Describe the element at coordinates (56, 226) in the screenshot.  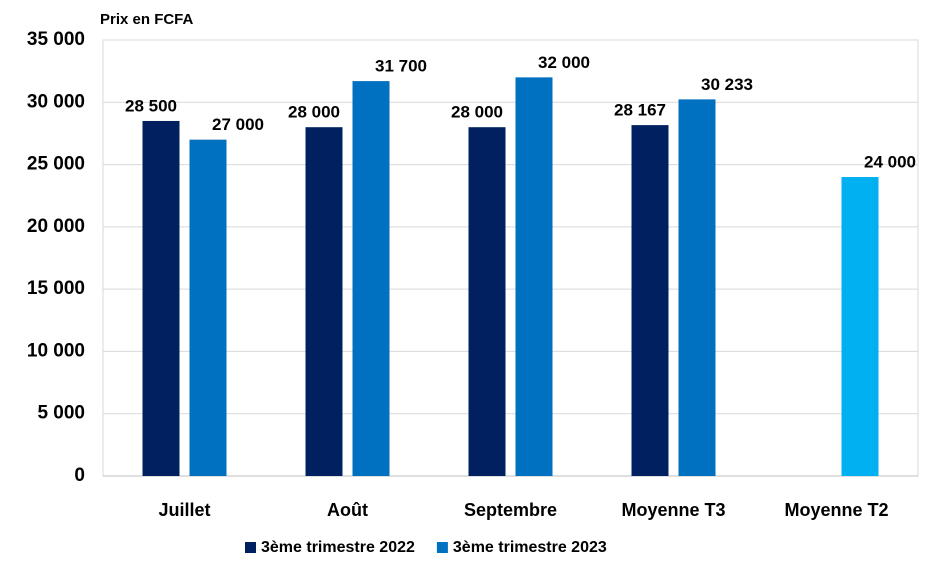
I see `y-tick-label: 20 000` at that location.